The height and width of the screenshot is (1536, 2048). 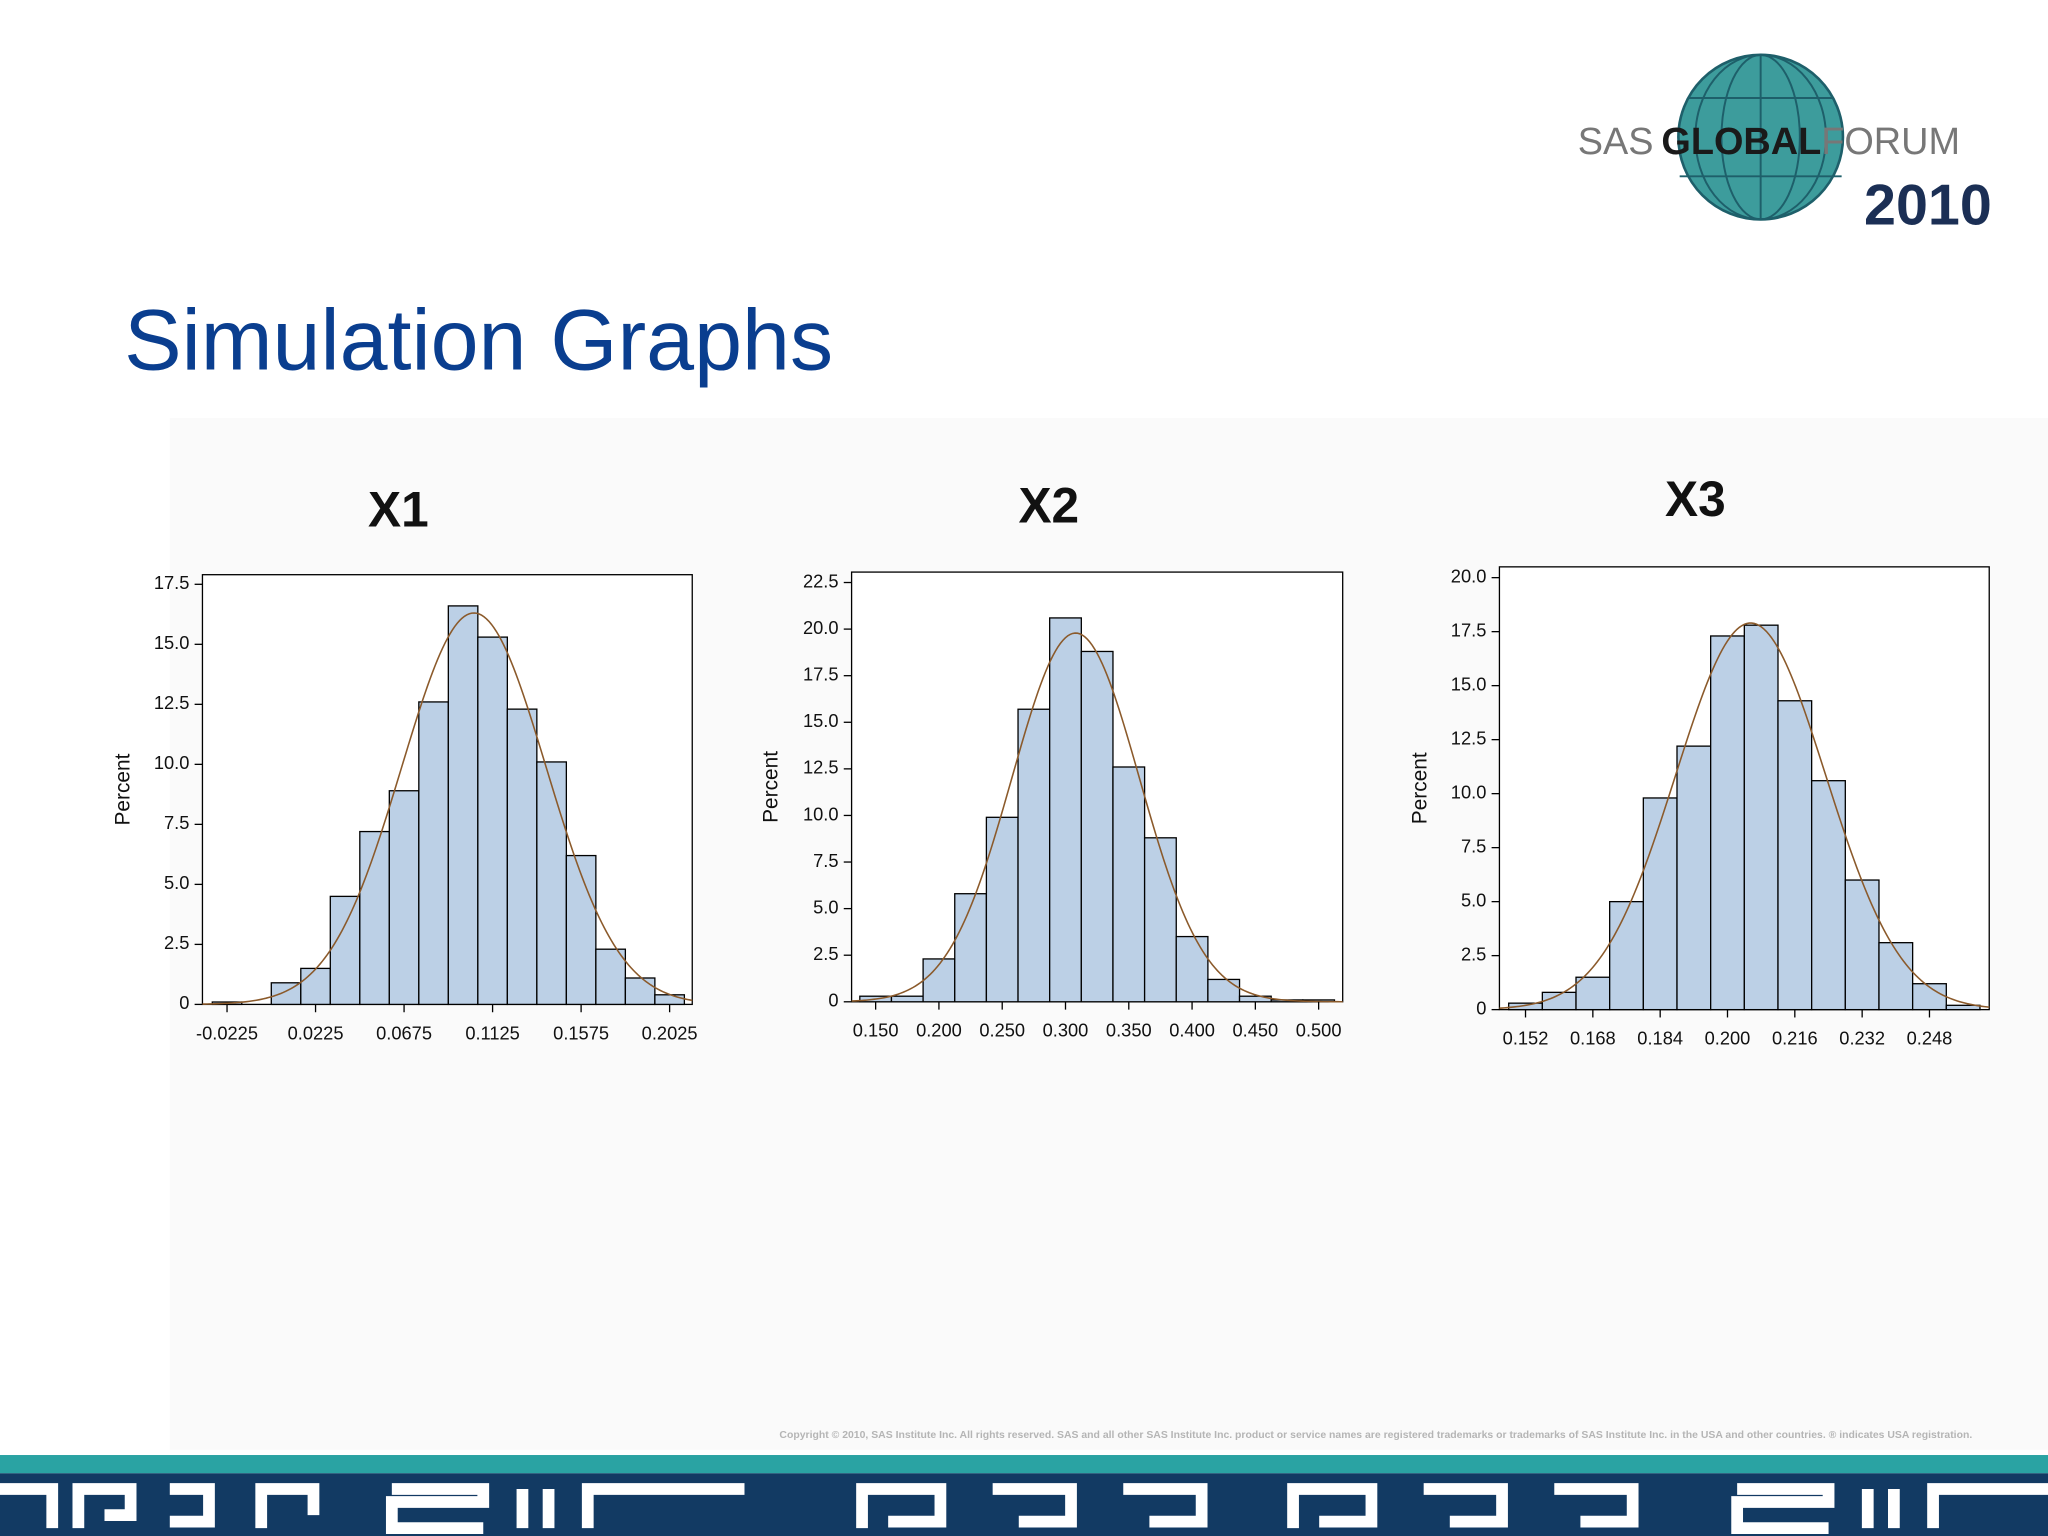 What do you see at coordinates (478, 341) in the screenshot?
I see `slide-title: Simulation Graphs` at bounding box center [478, 341].